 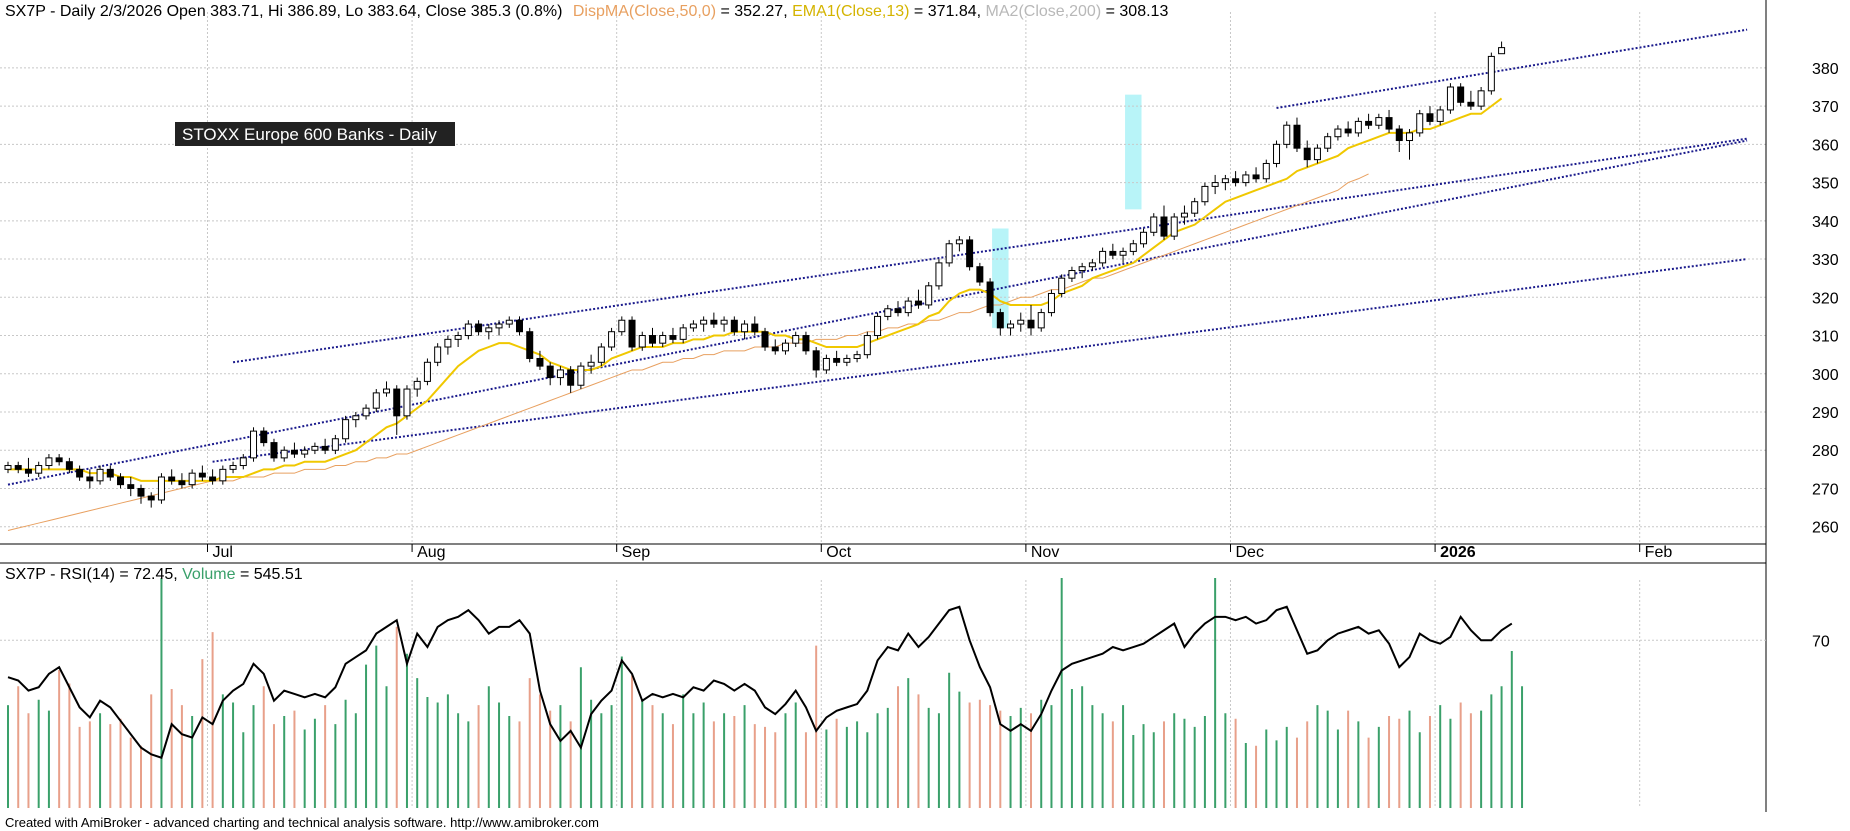 I want to click on trend-channel-line, so click(x=1512, y=69).